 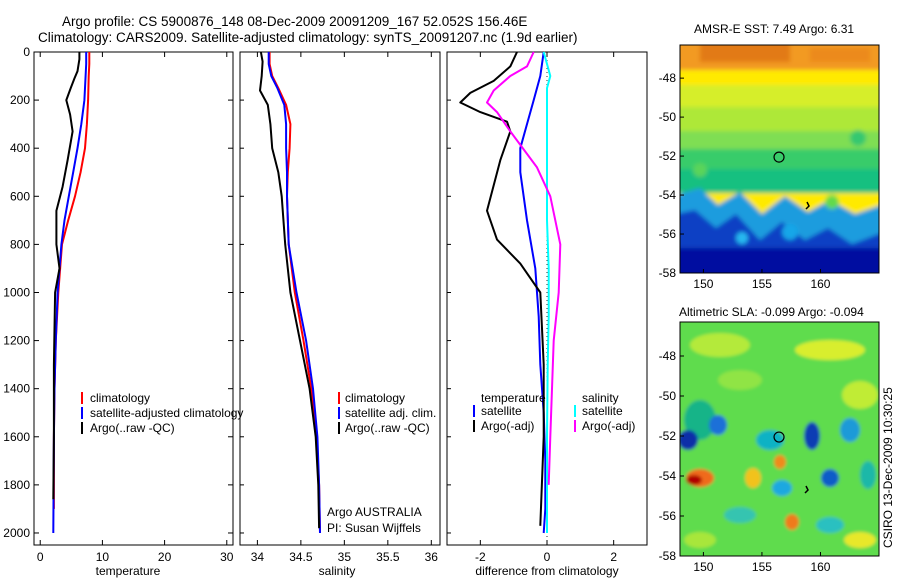 I want to click on sst_map-y-tick-label: -50, so click(x=668, y=117).